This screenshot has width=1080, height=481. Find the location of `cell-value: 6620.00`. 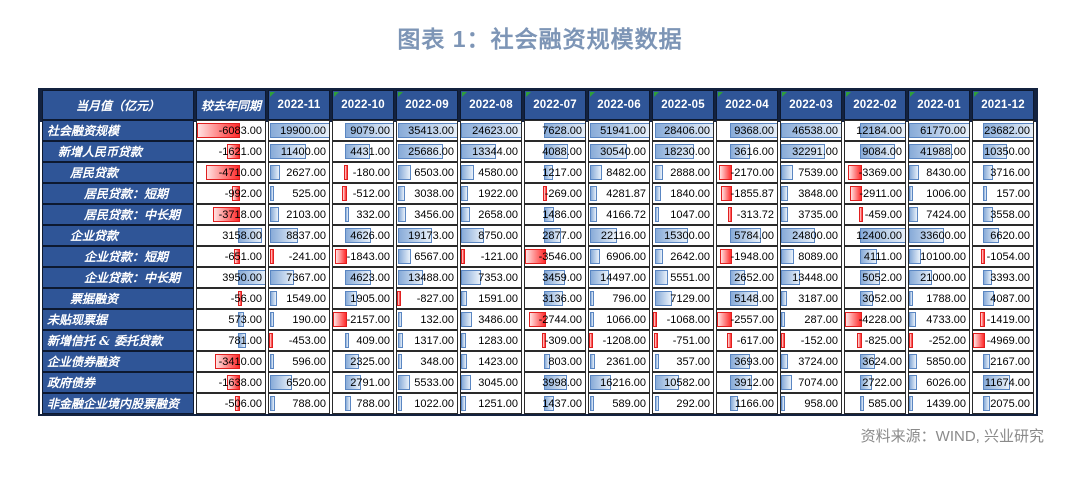

cell-value: 6620.00 is located at coordinates (1010, 235).